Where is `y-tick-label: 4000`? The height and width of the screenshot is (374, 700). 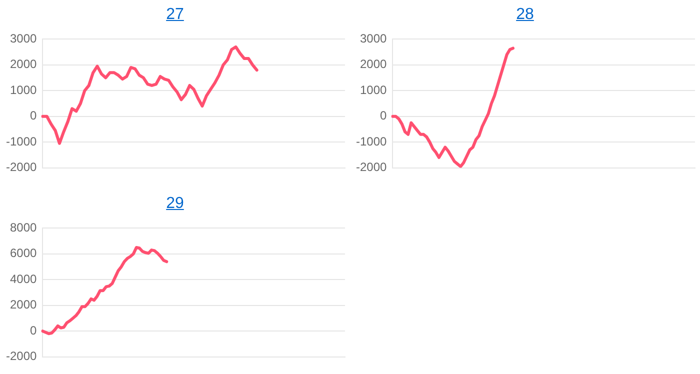 y-tick-label: 4000 is located at coordinates (24, 279).